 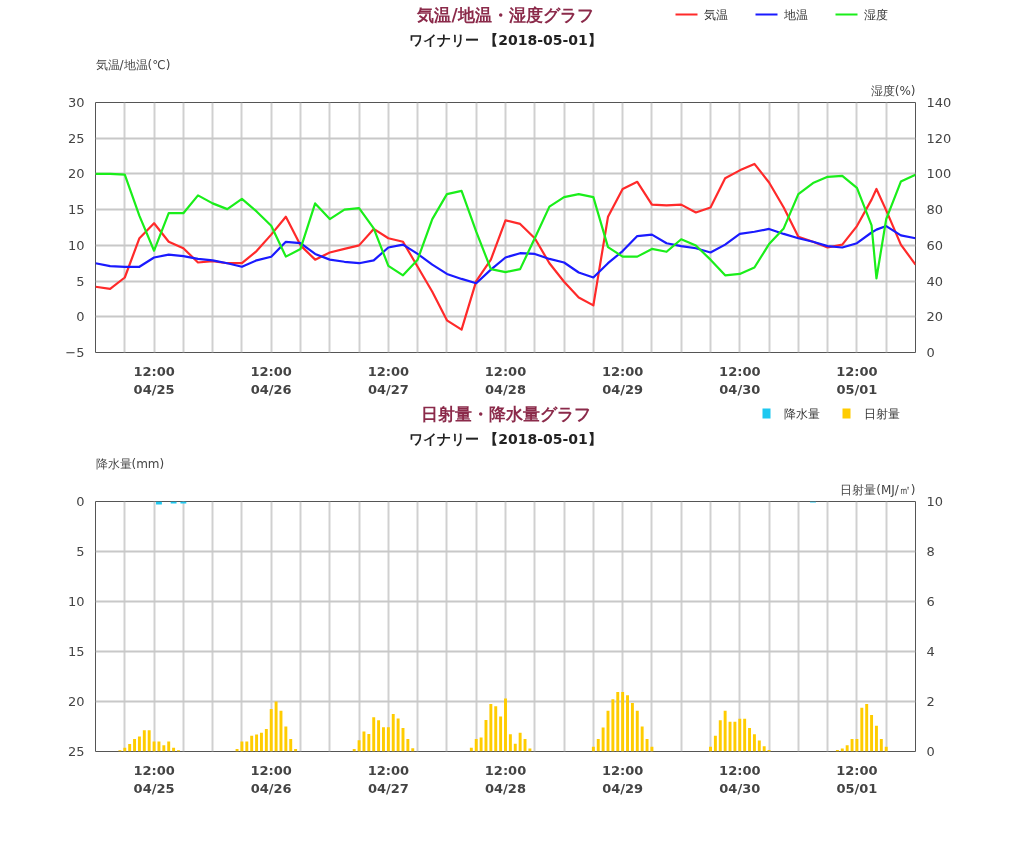 I want to click on y-axis-title: 降水量(mm), so click(x=130, y=463).